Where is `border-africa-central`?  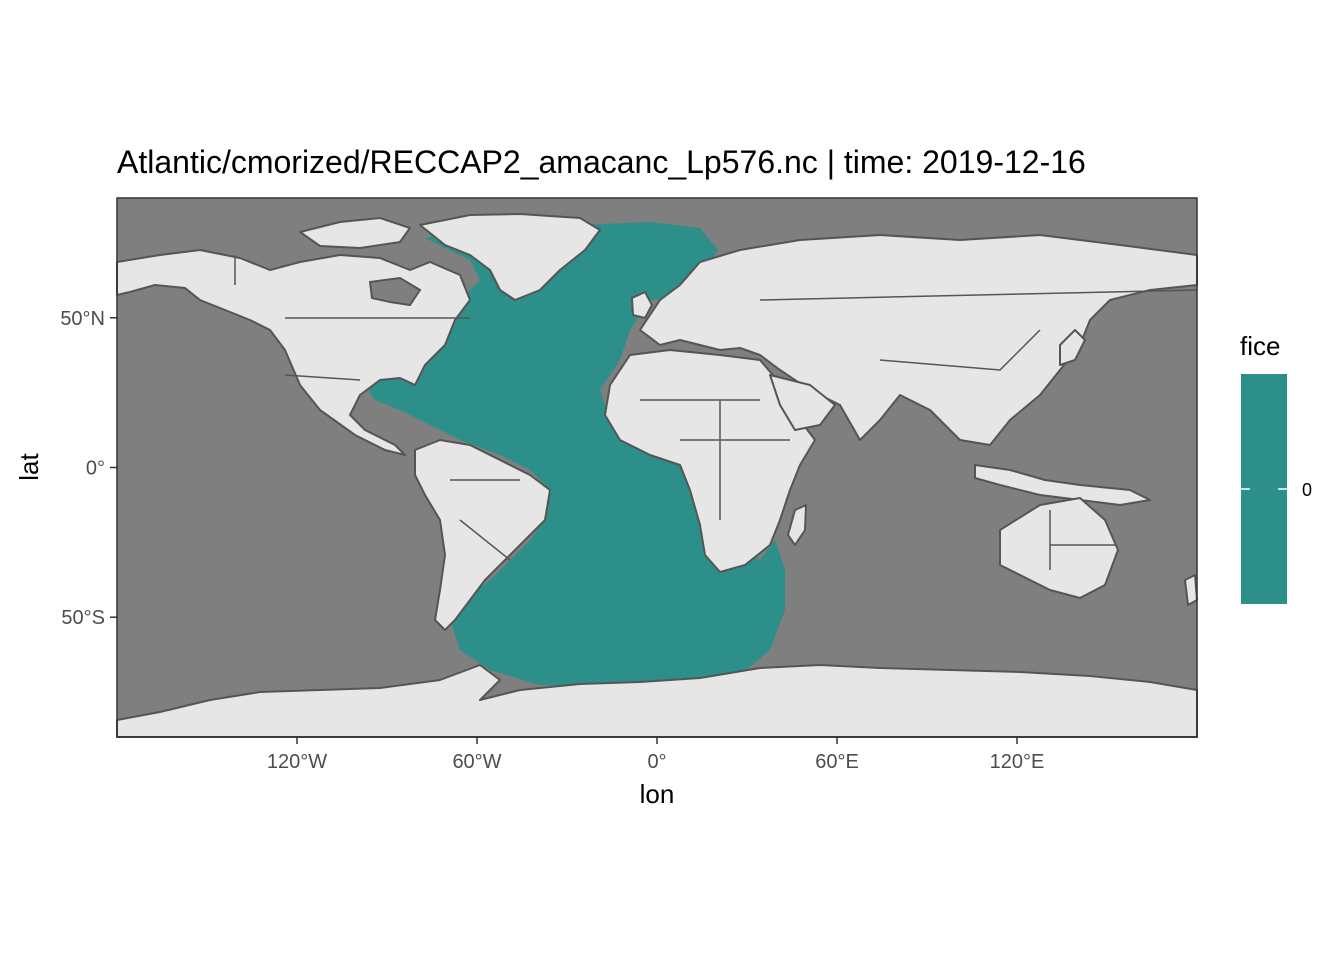 border-africa-central is located at coordinates (735, 460).